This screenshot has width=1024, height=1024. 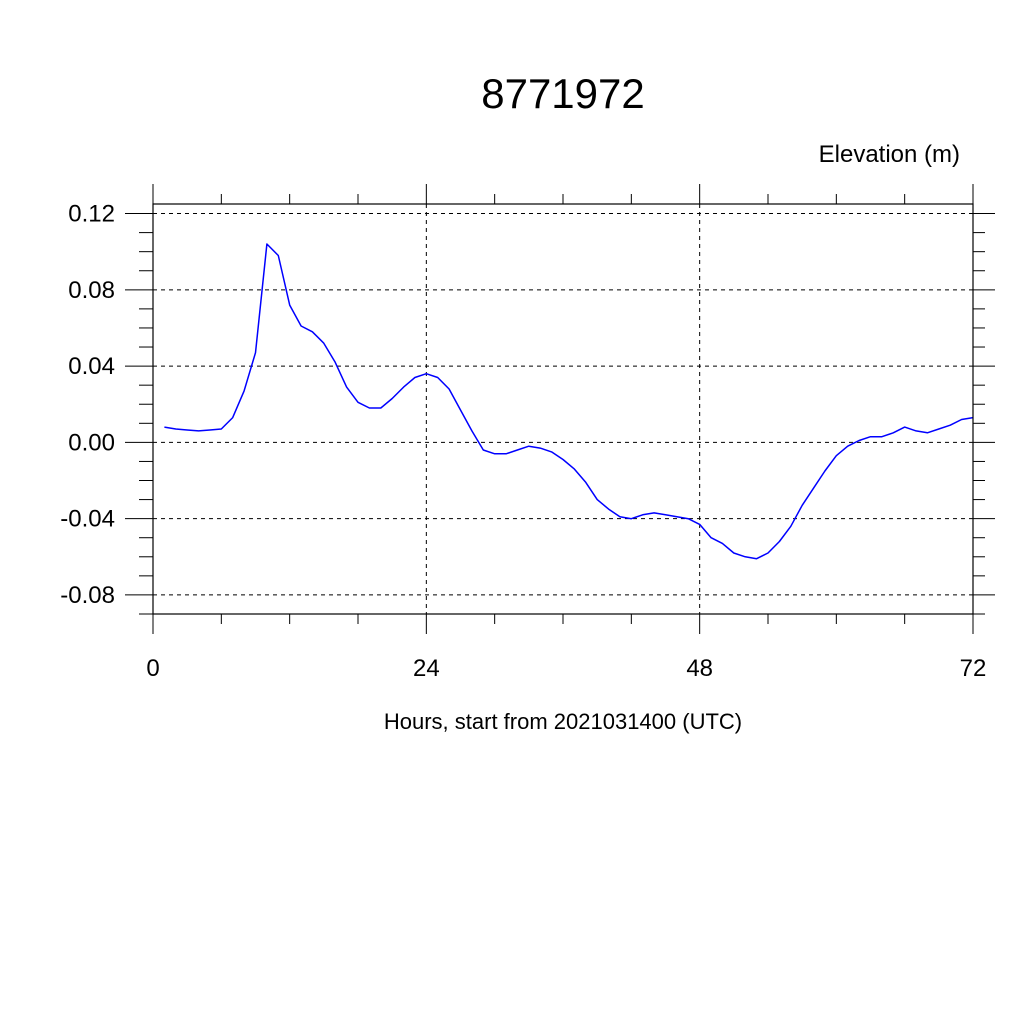 I want to click on y-tick-label: -0.04, so click(x=87, y=519).